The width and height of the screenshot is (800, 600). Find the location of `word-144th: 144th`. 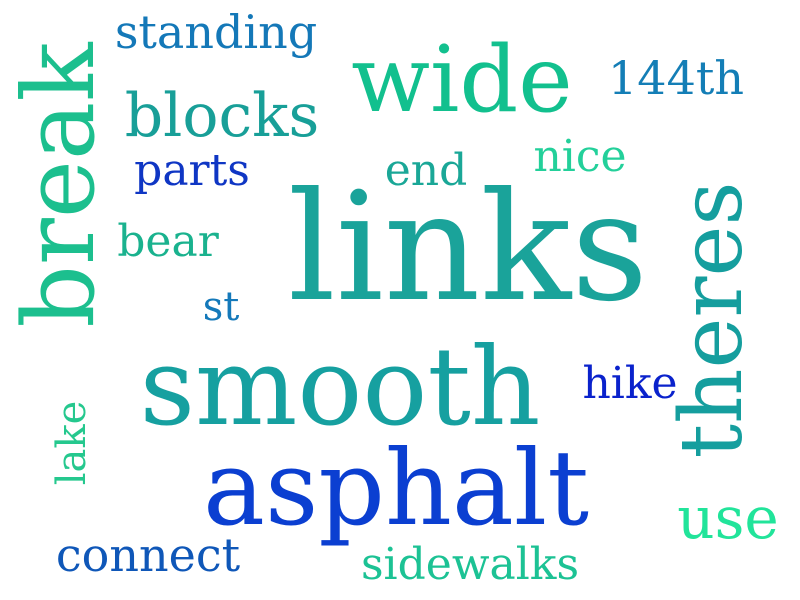

word-144th: 144th is located at coordinates (676, 78).